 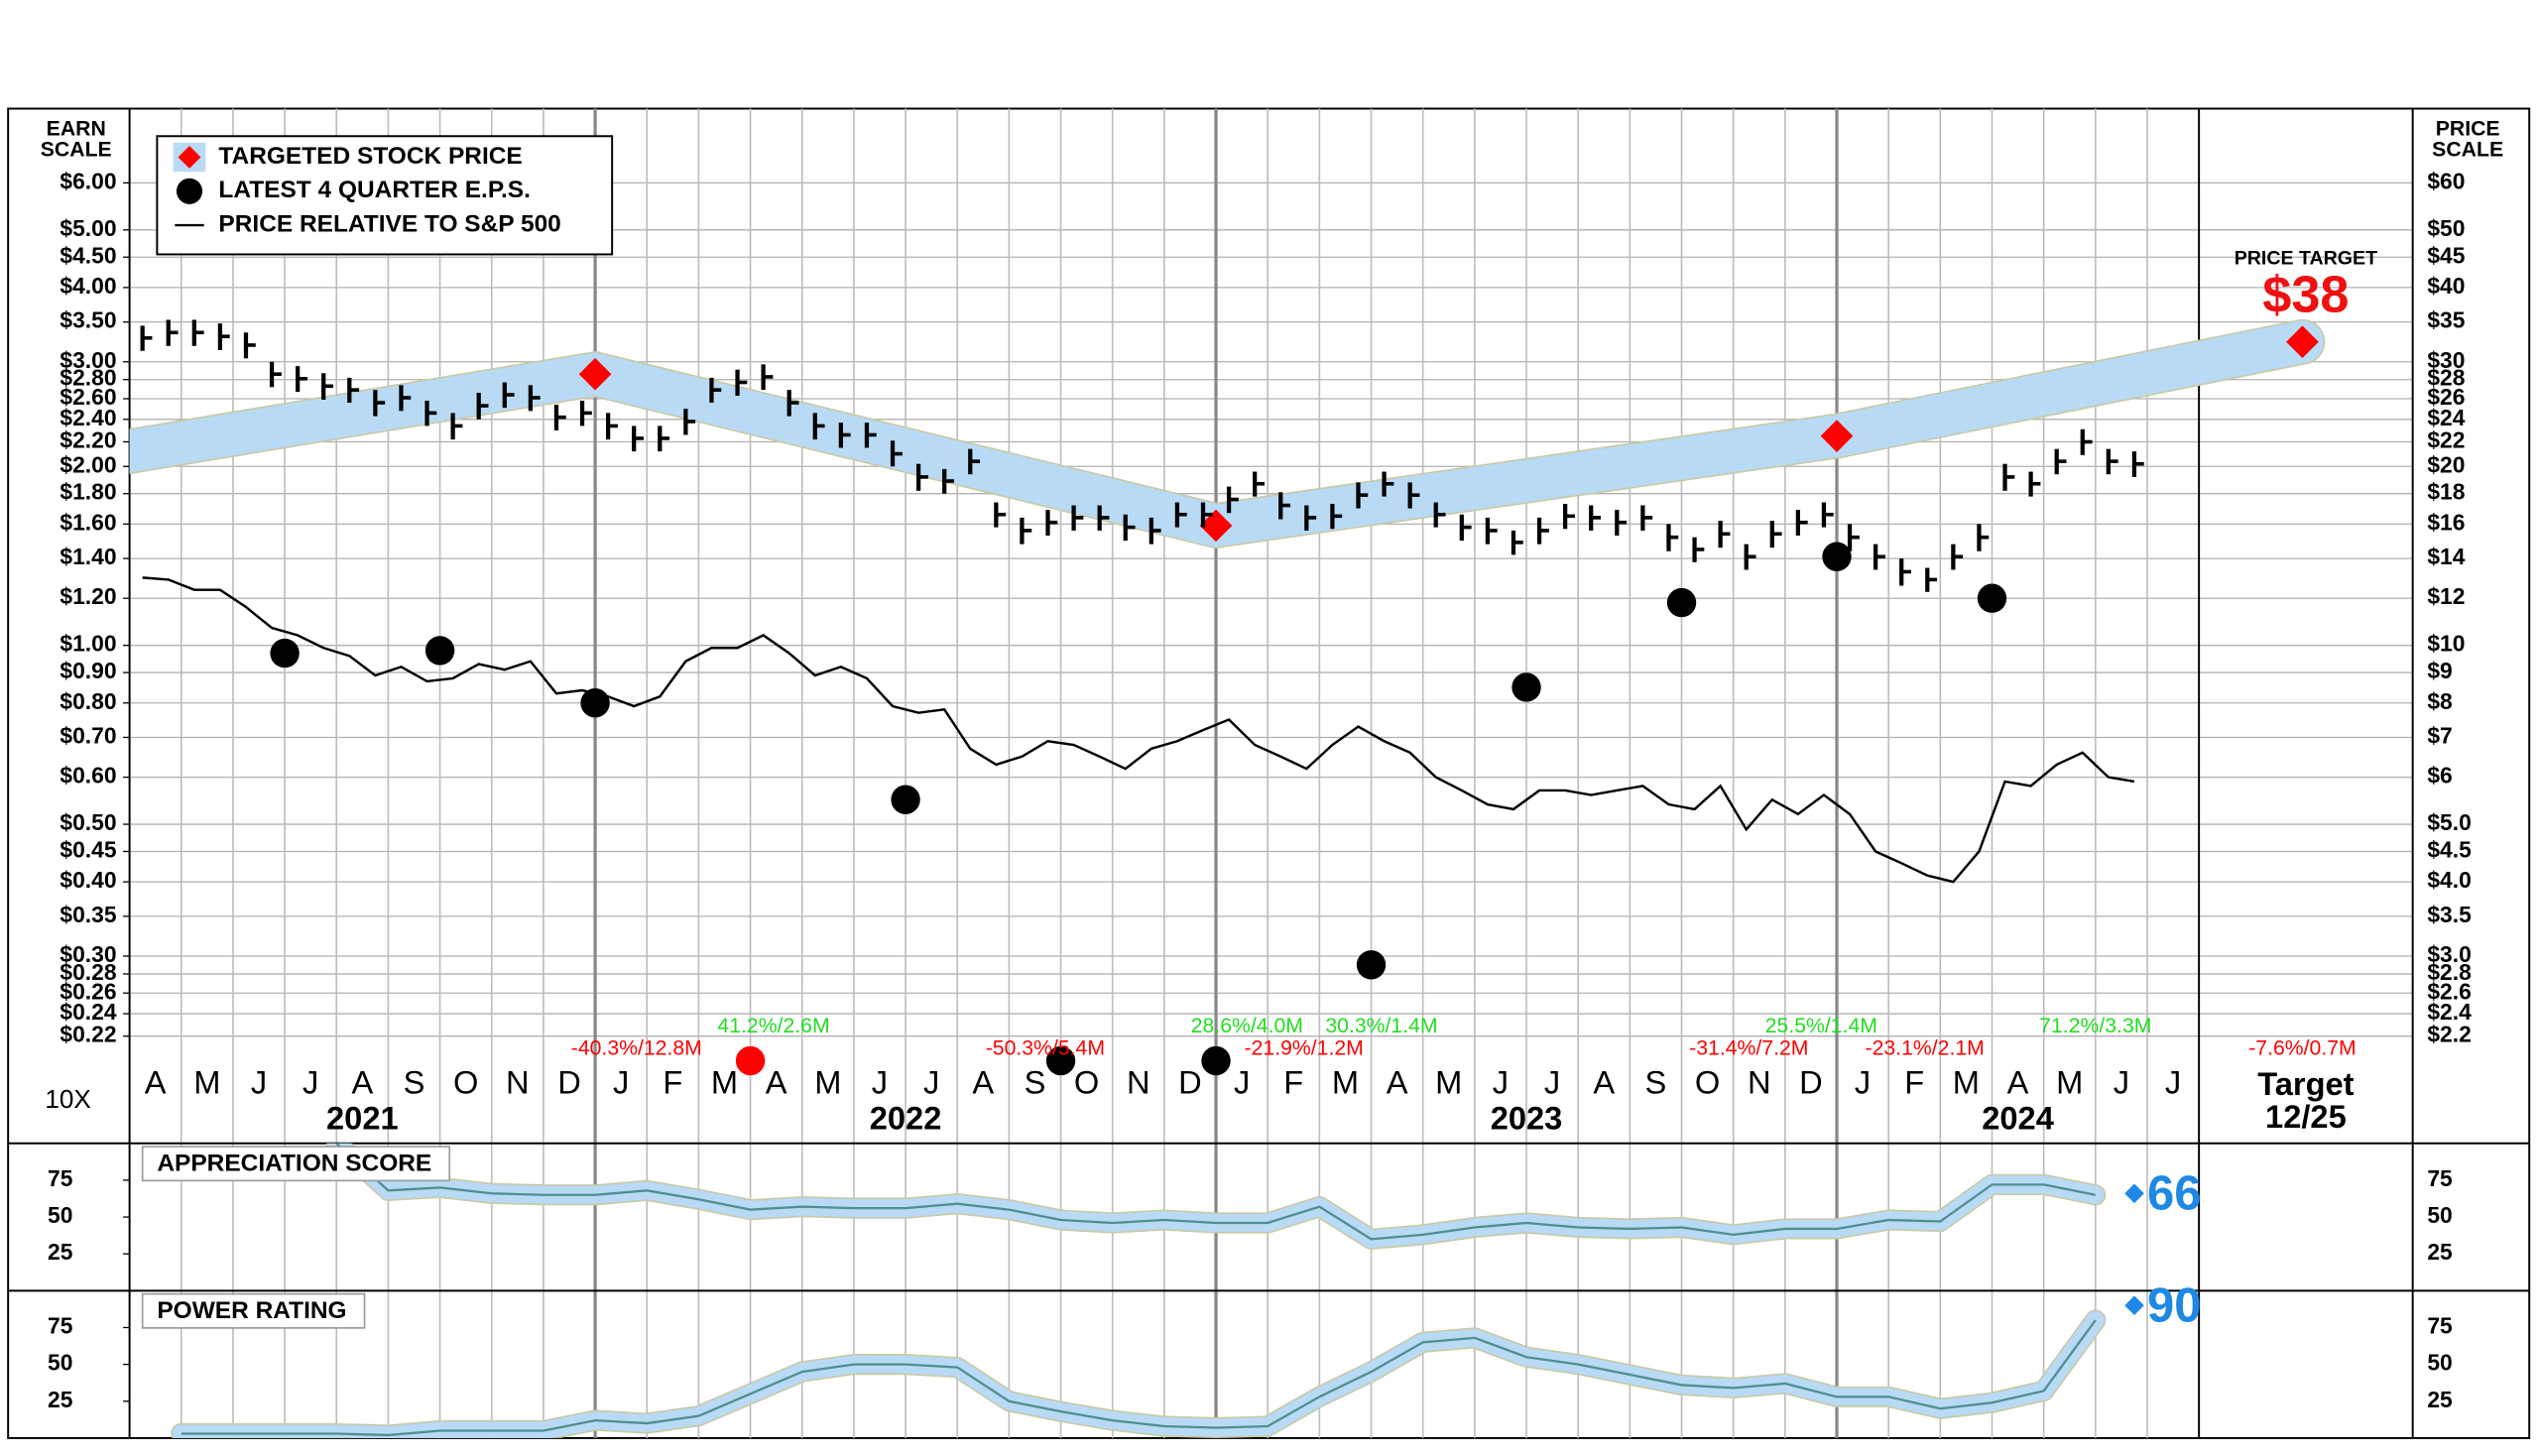 I want to click on y2-tick-label: $26, so click(x=2446, y=397).